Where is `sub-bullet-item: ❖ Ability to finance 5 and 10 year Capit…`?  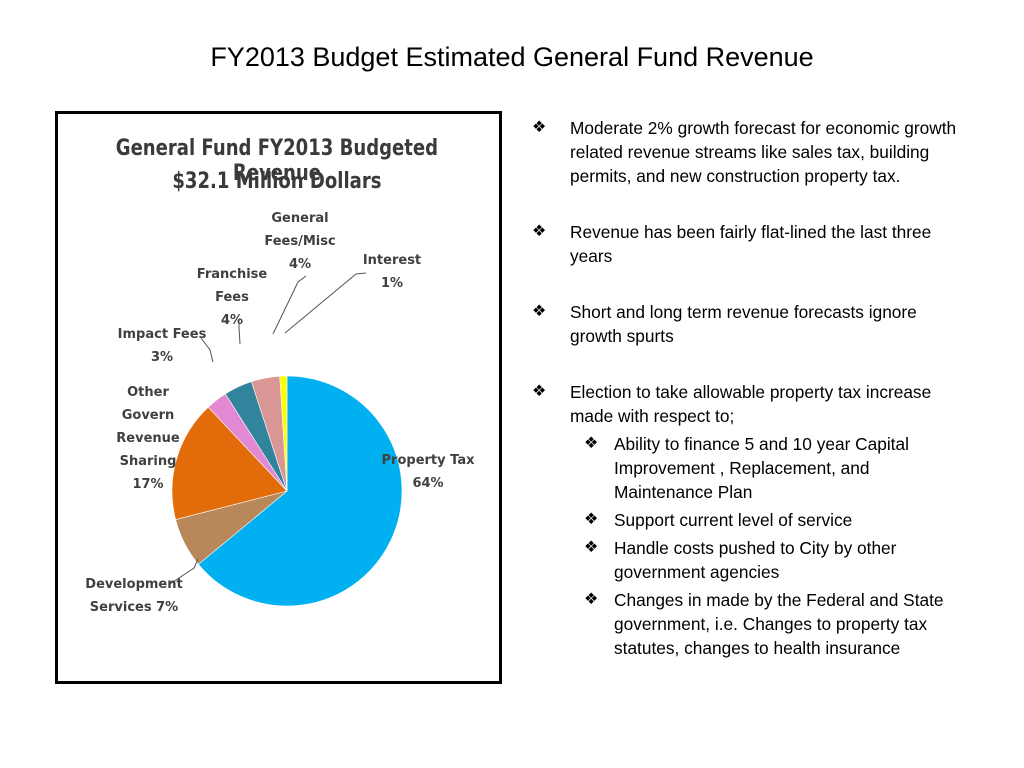
sub-bullet-item: ❖ Ability to finance 5 and 10 year Capit… is located at coordinates (770, 468).